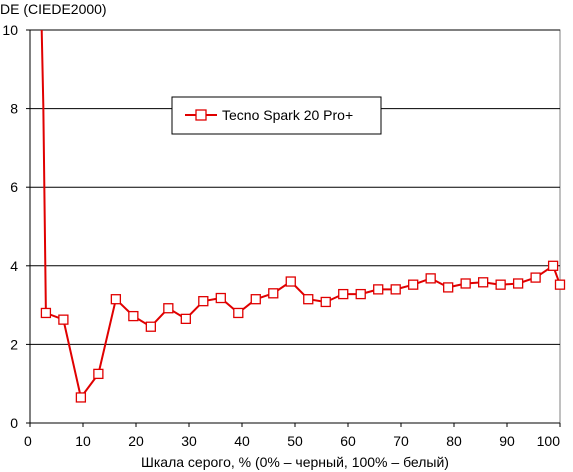 The width and height of the screenshot is (573, 472). What do you see at coordinates (287, 115) in the screenshot?
I see `legend-label: Tecno Spark 20 Pro+` at bounding box center [287, 115].